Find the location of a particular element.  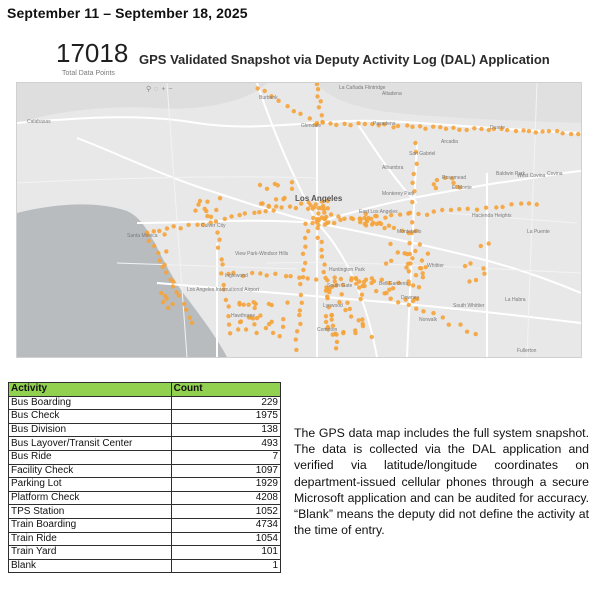

count-cell: 1052 is located at coordinates (226, 511).